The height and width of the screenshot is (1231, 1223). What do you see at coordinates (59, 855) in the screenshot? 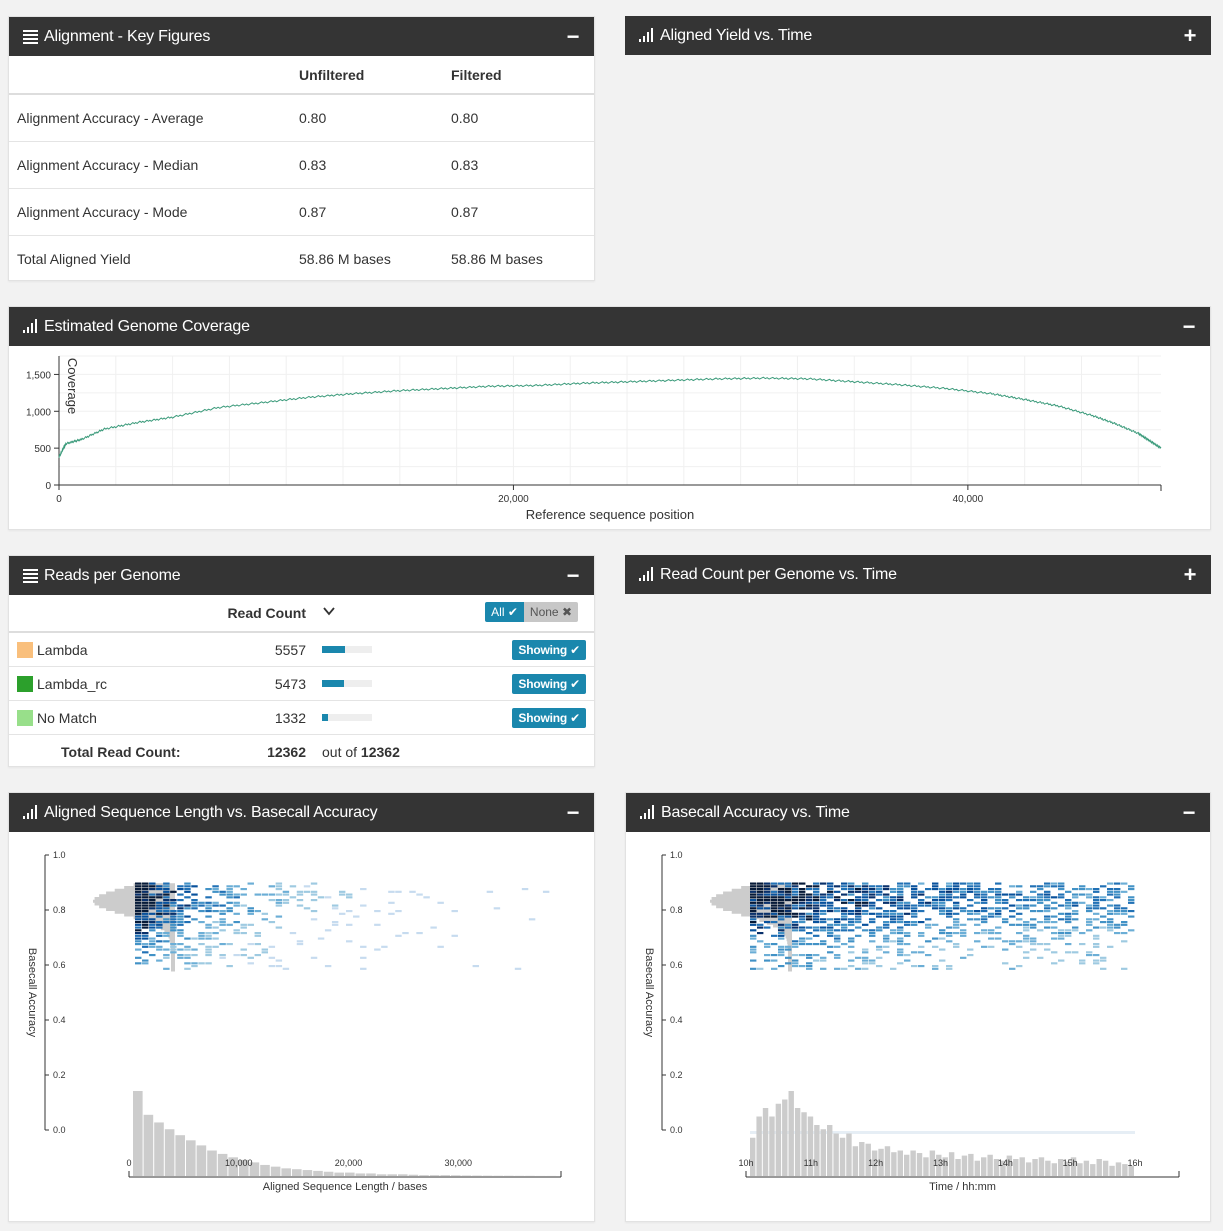
I see `y-tick-label: 1.0` at bounding box center [59, 855].